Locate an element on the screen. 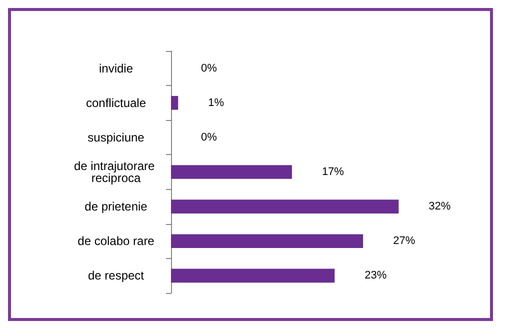 The width and height of the screenshot is (507, 335). data-label: 32% is located at coordinates (439, 206).